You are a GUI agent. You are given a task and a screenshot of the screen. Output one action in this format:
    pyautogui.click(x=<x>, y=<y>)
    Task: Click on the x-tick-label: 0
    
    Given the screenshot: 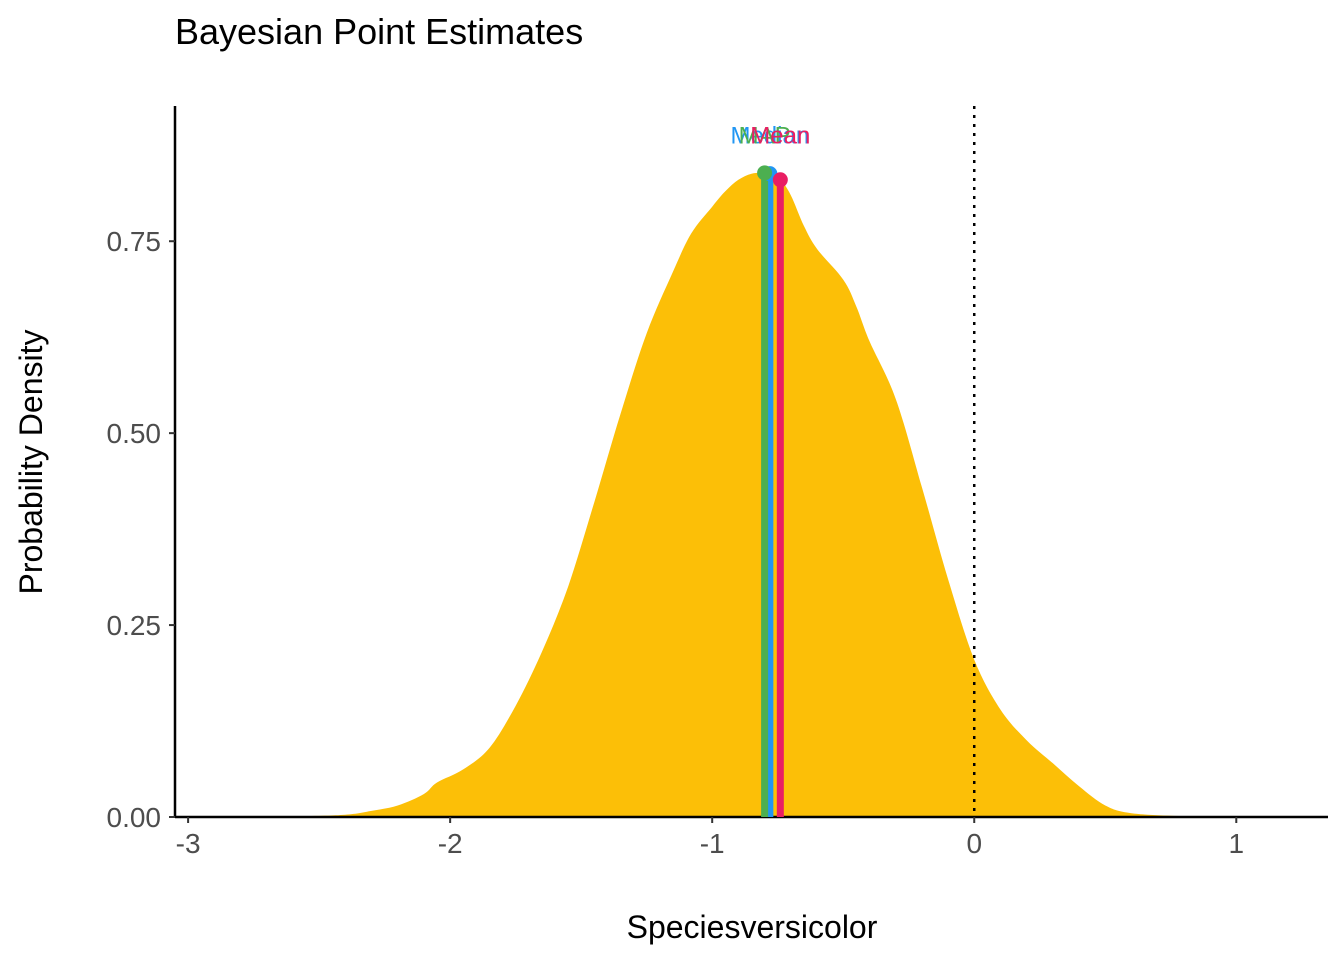 What is the action you would take?
    pyautogui.click(x=974, y=843)
    